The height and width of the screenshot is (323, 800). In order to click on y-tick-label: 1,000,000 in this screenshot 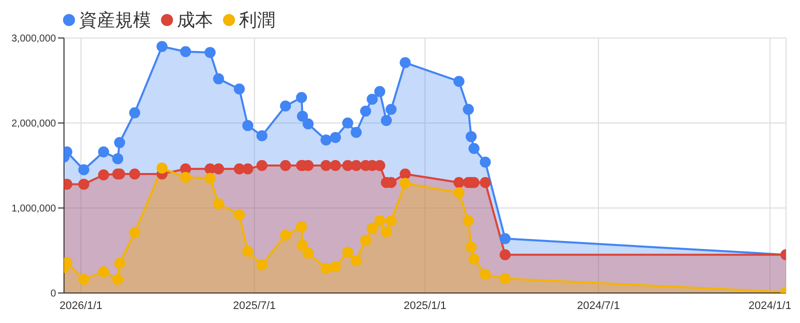, I will do `click(34, 209)`.